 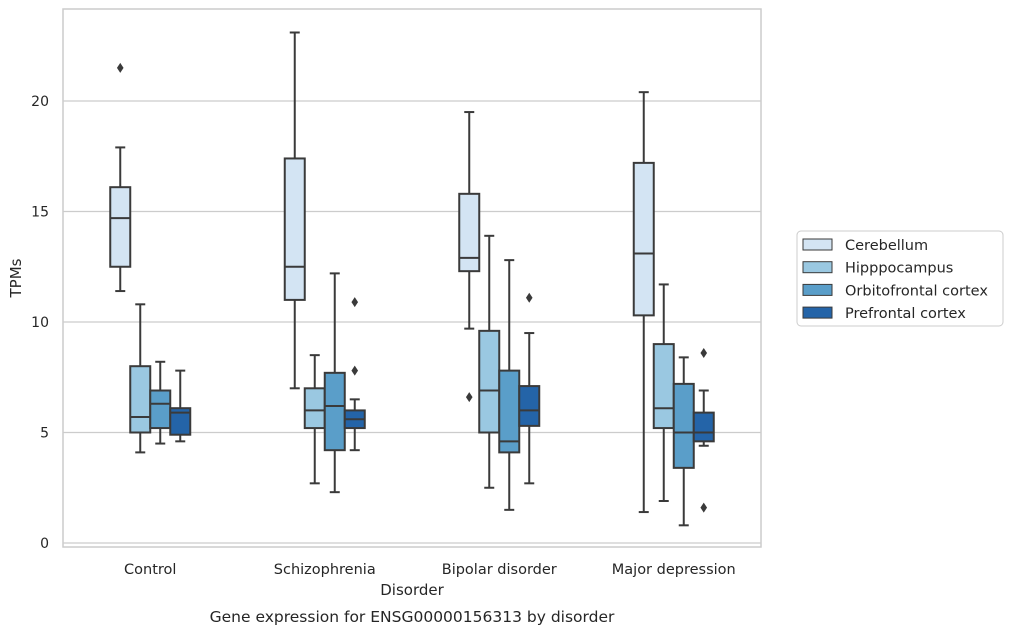 I want to click on y-tick-label: 10, so click(x=40, y=323).